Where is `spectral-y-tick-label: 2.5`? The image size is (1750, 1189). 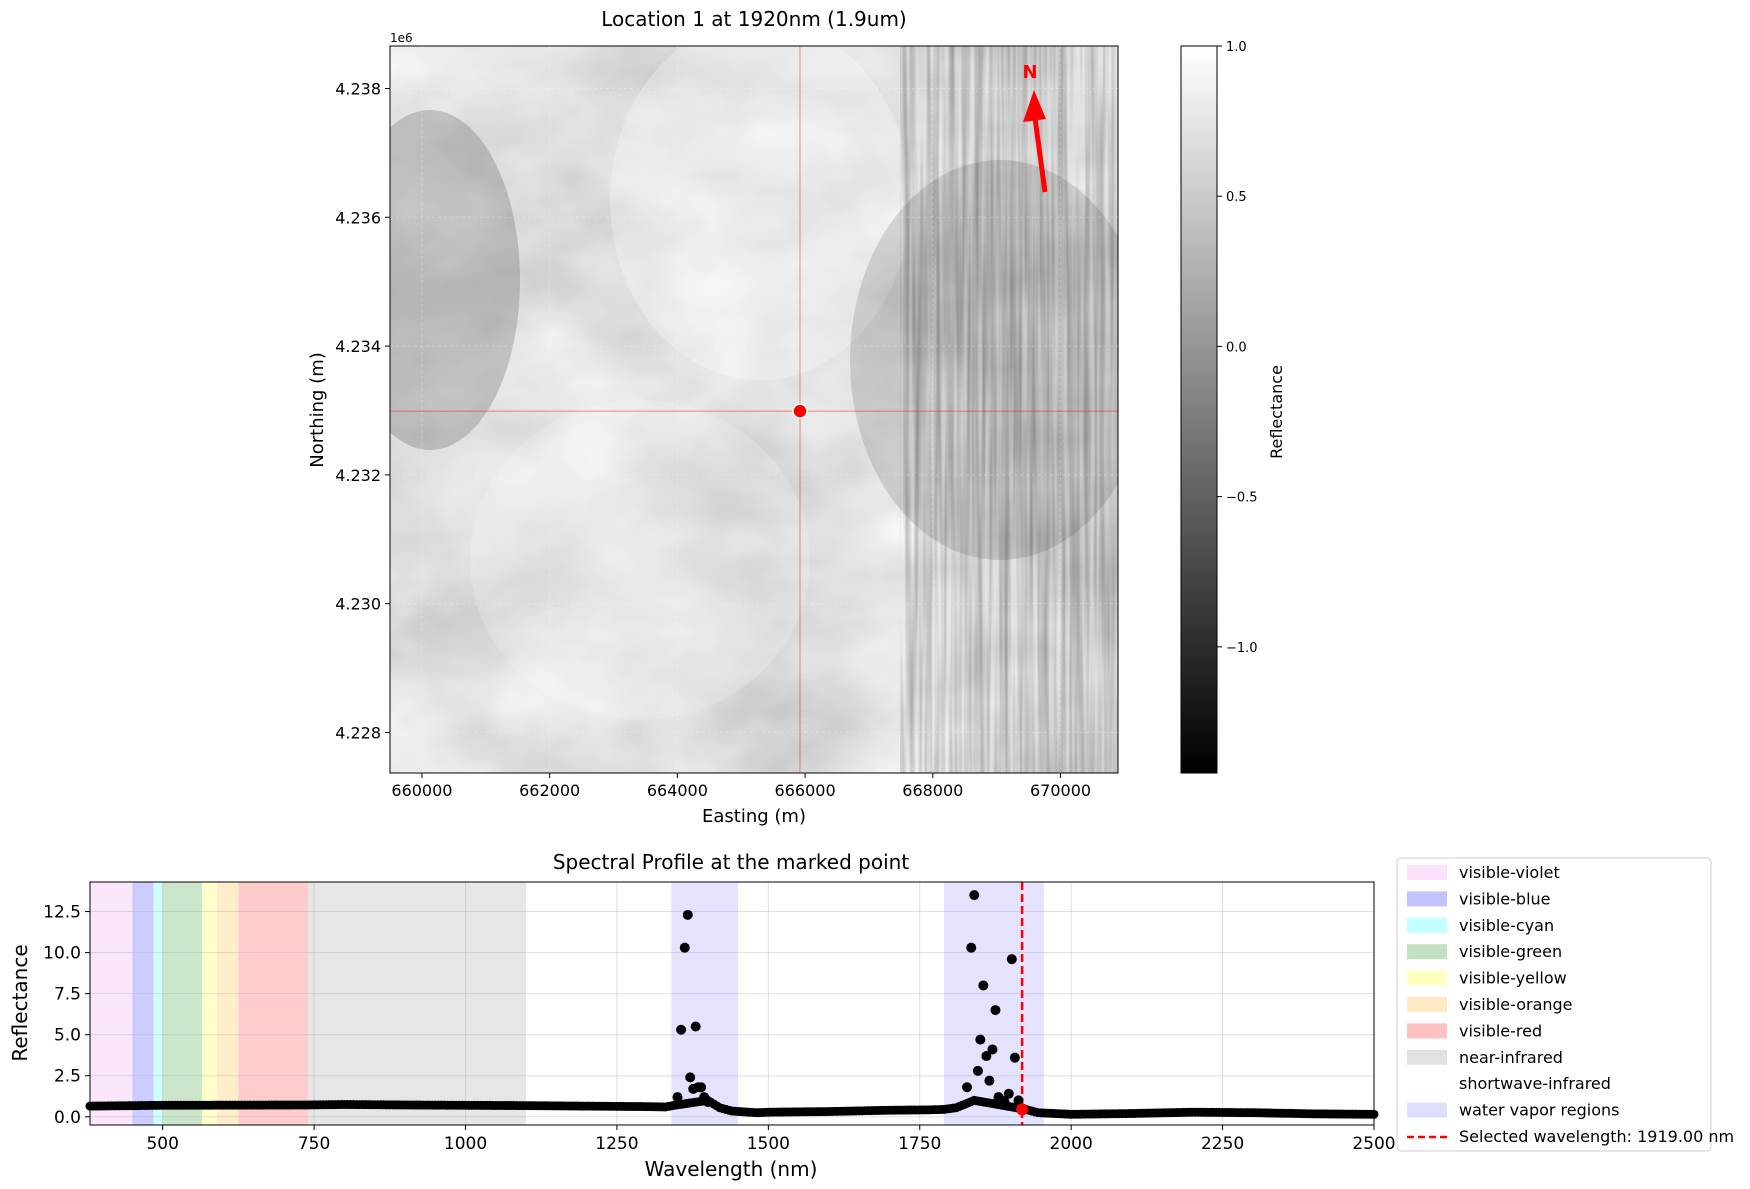 spectral-y-tick-label: 2.5 is located at coordinates (67, 1077).